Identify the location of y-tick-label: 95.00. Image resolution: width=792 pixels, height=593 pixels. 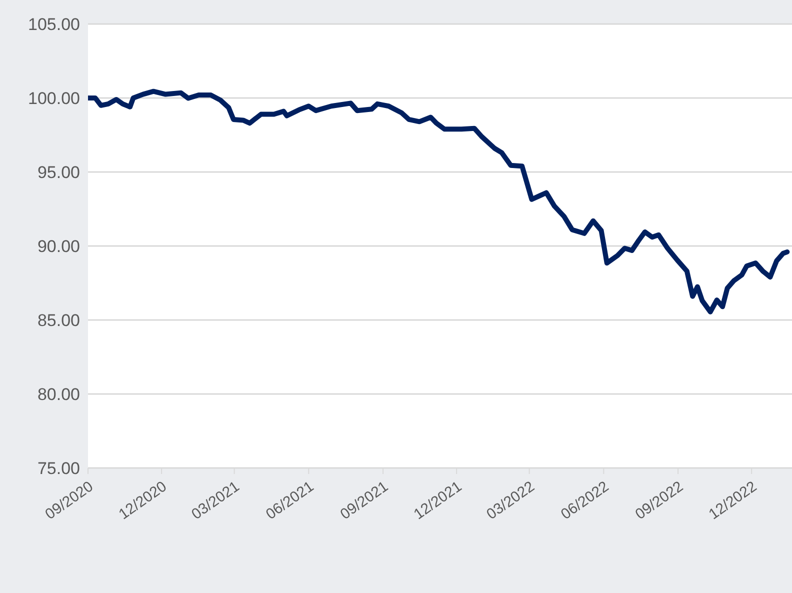
(58, 172).